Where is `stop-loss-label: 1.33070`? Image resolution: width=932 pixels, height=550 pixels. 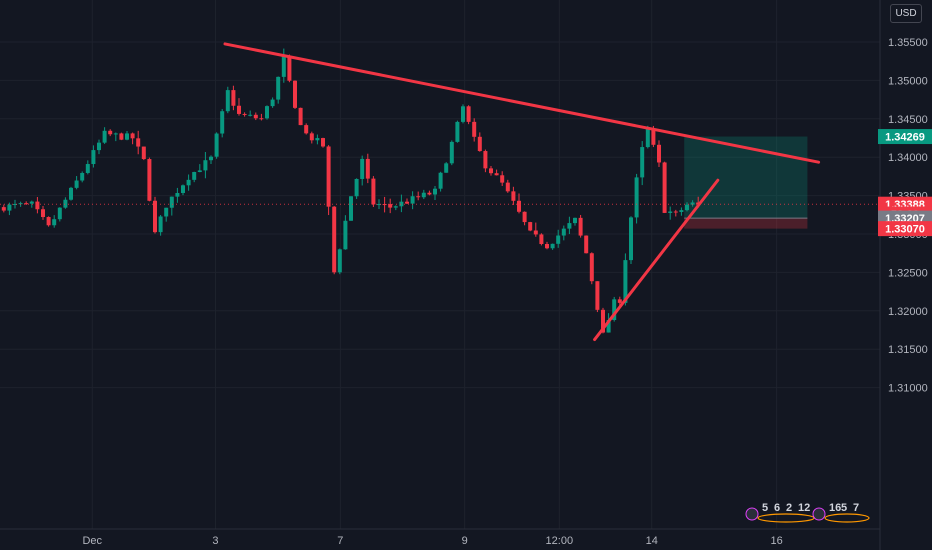
stop-loss-label: 1.33070 is located at coordinates (905, 230).